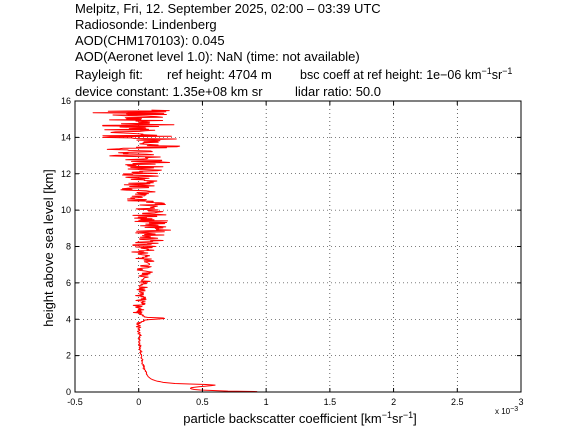  What do you see at coordinates (169, 91) in the screenshot?
I see `device-constant-text: device constant: 1.35e+08 km sr` at bounding box center [169, 91].